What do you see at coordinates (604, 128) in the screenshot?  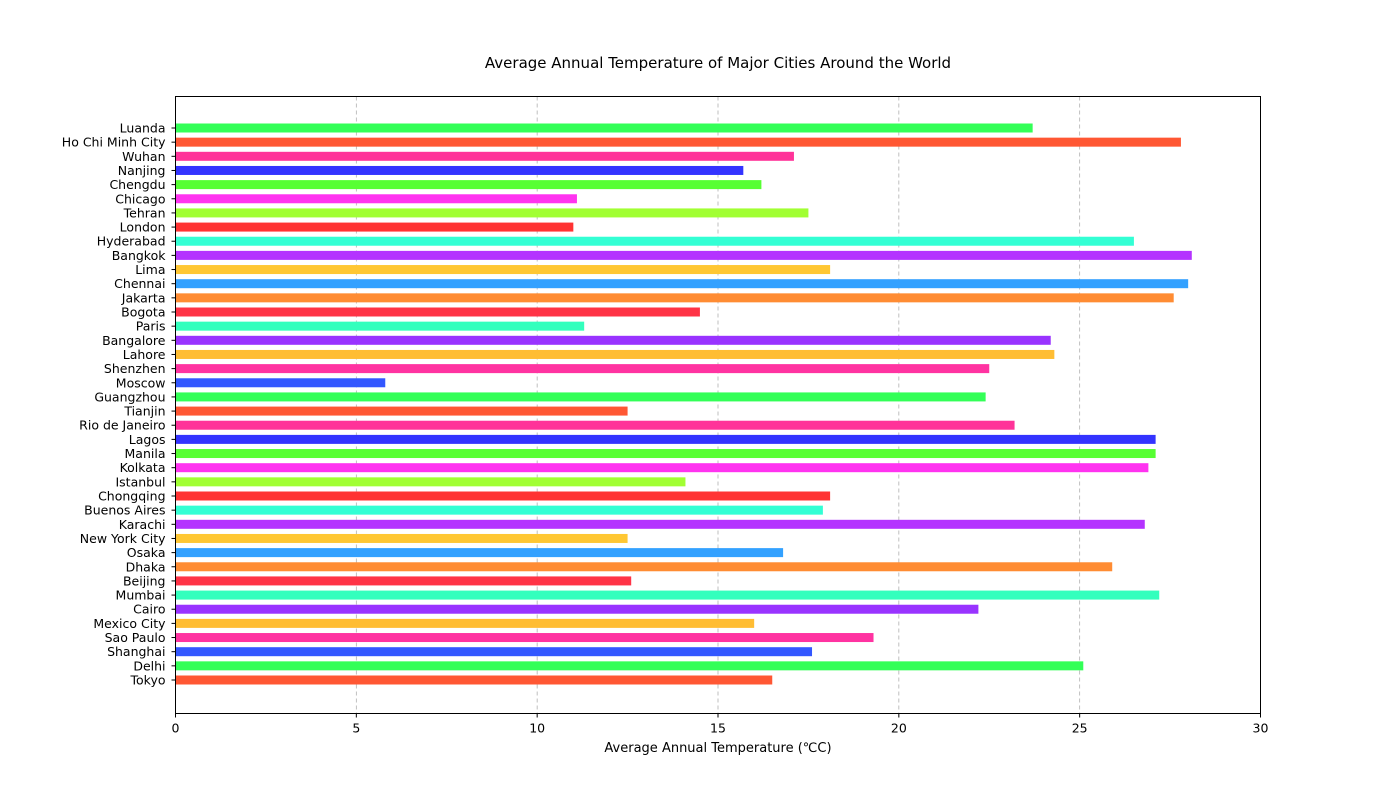 I see `bar-luanda` at bounding box center [604, 128].